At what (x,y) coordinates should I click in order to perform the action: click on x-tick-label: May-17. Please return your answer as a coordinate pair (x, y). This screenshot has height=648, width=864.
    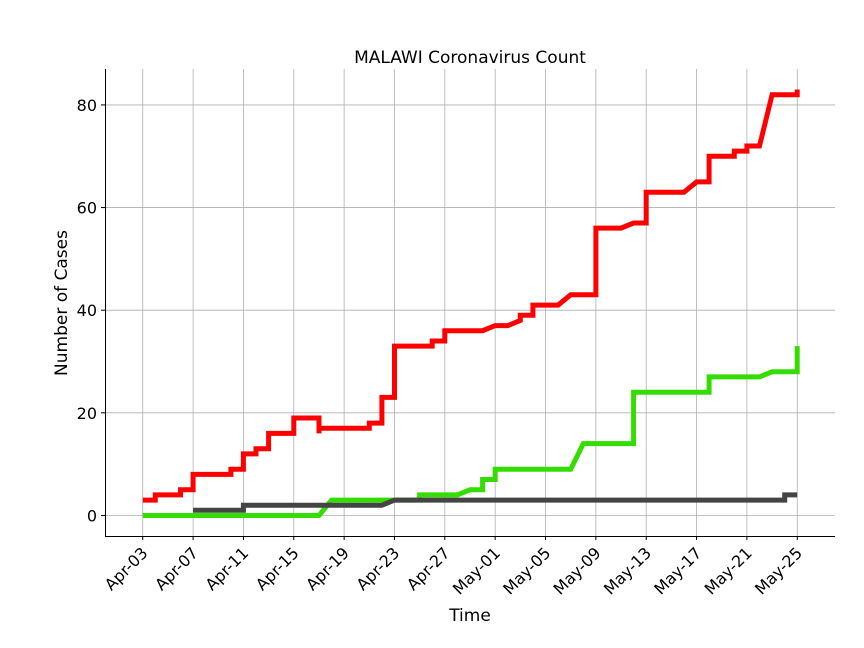
    Looking at the image, I should click on (677, 570).